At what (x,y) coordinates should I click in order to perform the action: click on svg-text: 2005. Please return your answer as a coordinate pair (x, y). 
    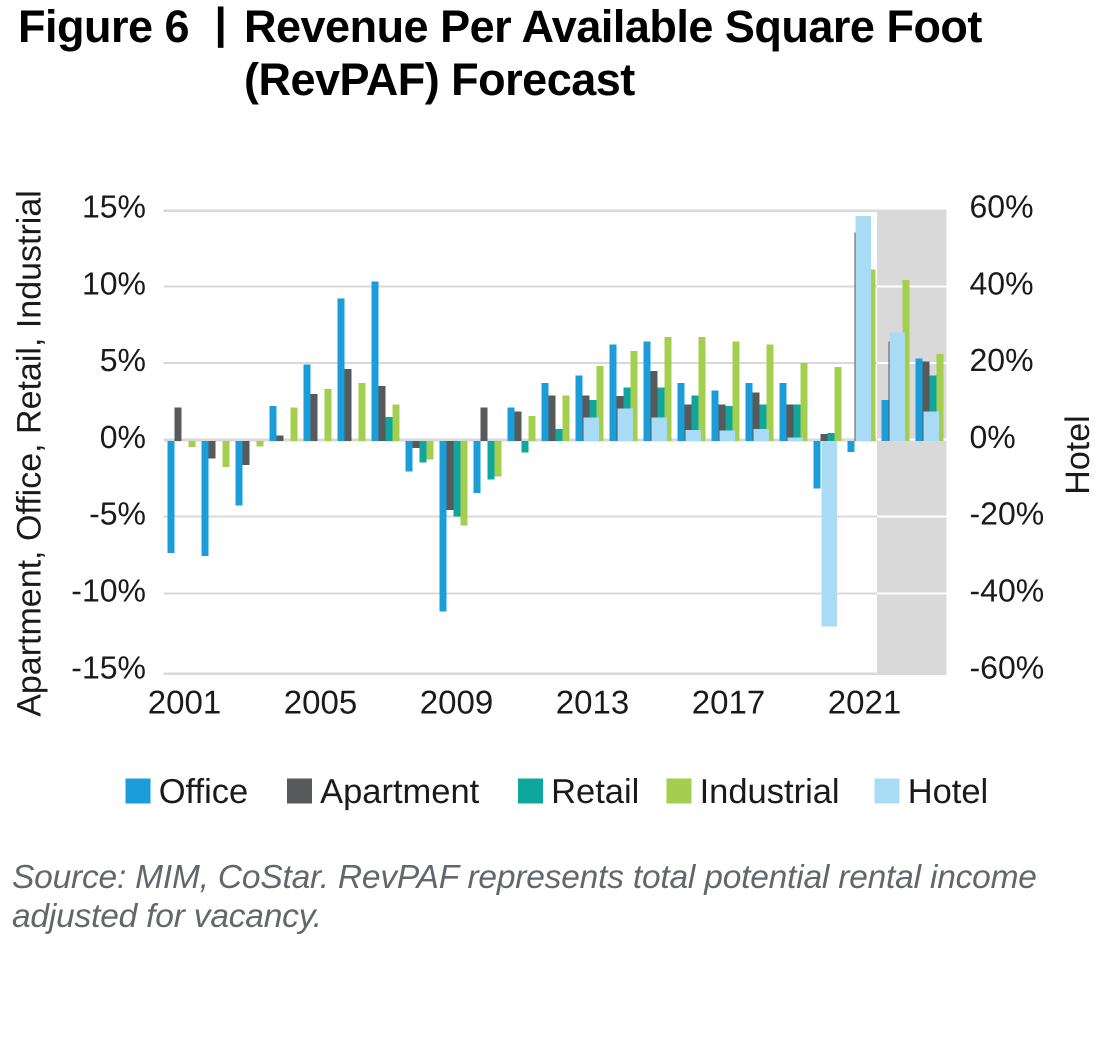
    Looking at the image, I should click on (320, 702).